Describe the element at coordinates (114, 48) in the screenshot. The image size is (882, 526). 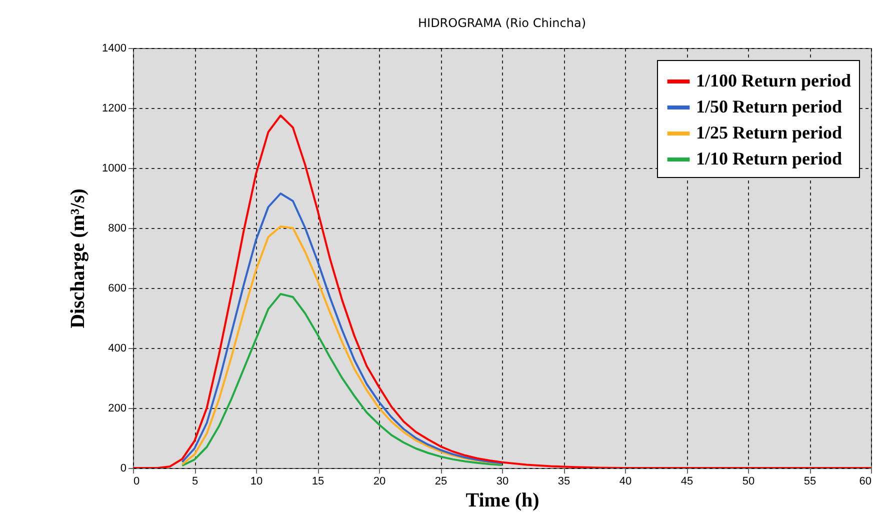
I see `y-tick-label: 1400` at that location.